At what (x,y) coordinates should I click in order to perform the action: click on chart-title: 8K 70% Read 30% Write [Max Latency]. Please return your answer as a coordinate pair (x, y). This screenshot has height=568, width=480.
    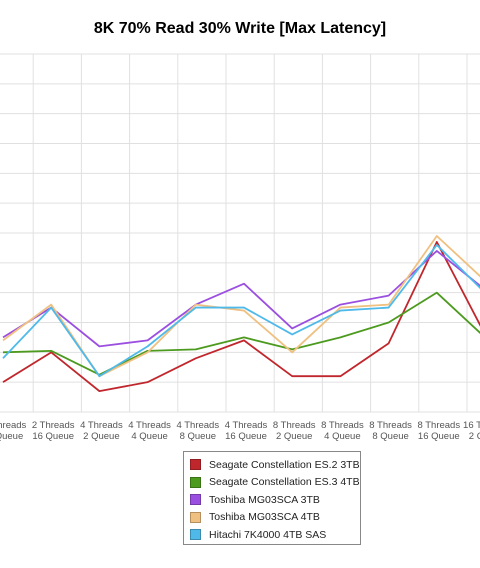
    Looking at the image, I should click on (240, 28).